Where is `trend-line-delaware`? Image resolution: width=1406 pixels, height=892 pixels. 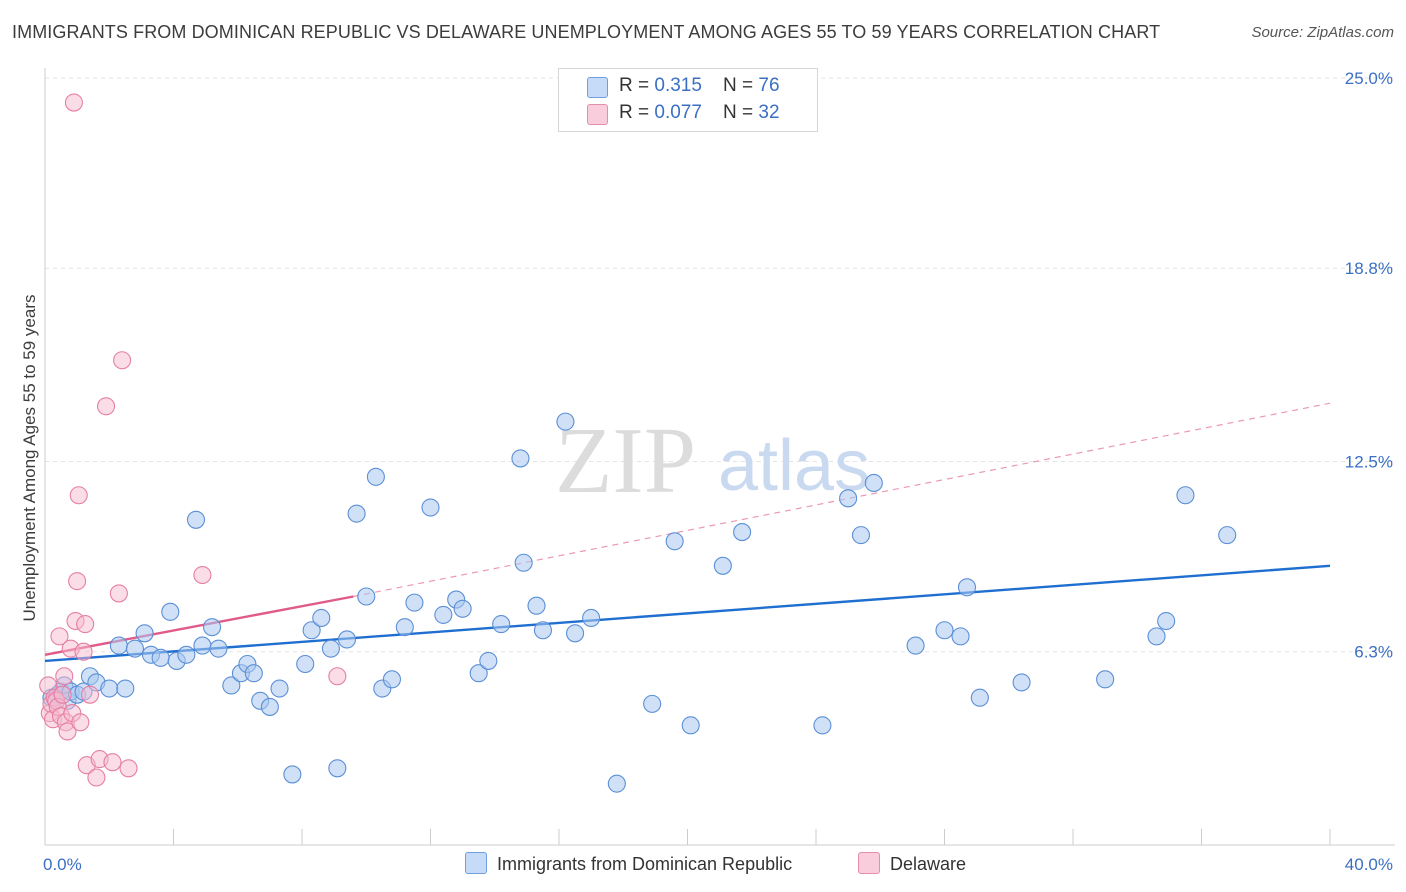
trend-line-delaware is located at coordinates (199, 625).